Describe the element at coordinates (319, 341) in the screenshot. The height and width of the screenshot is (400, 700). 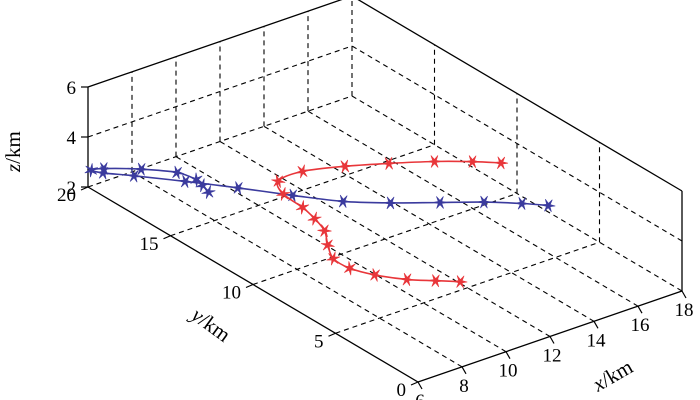
I see `y-tick-label: 5` at that location.